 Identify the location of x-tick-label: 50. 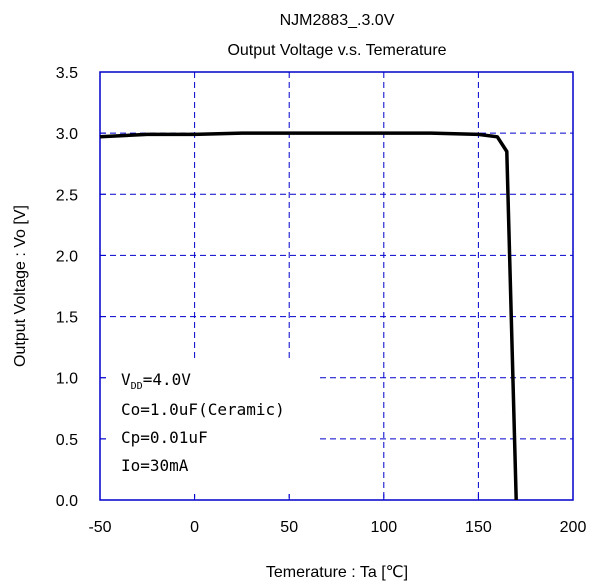
(289, 527).